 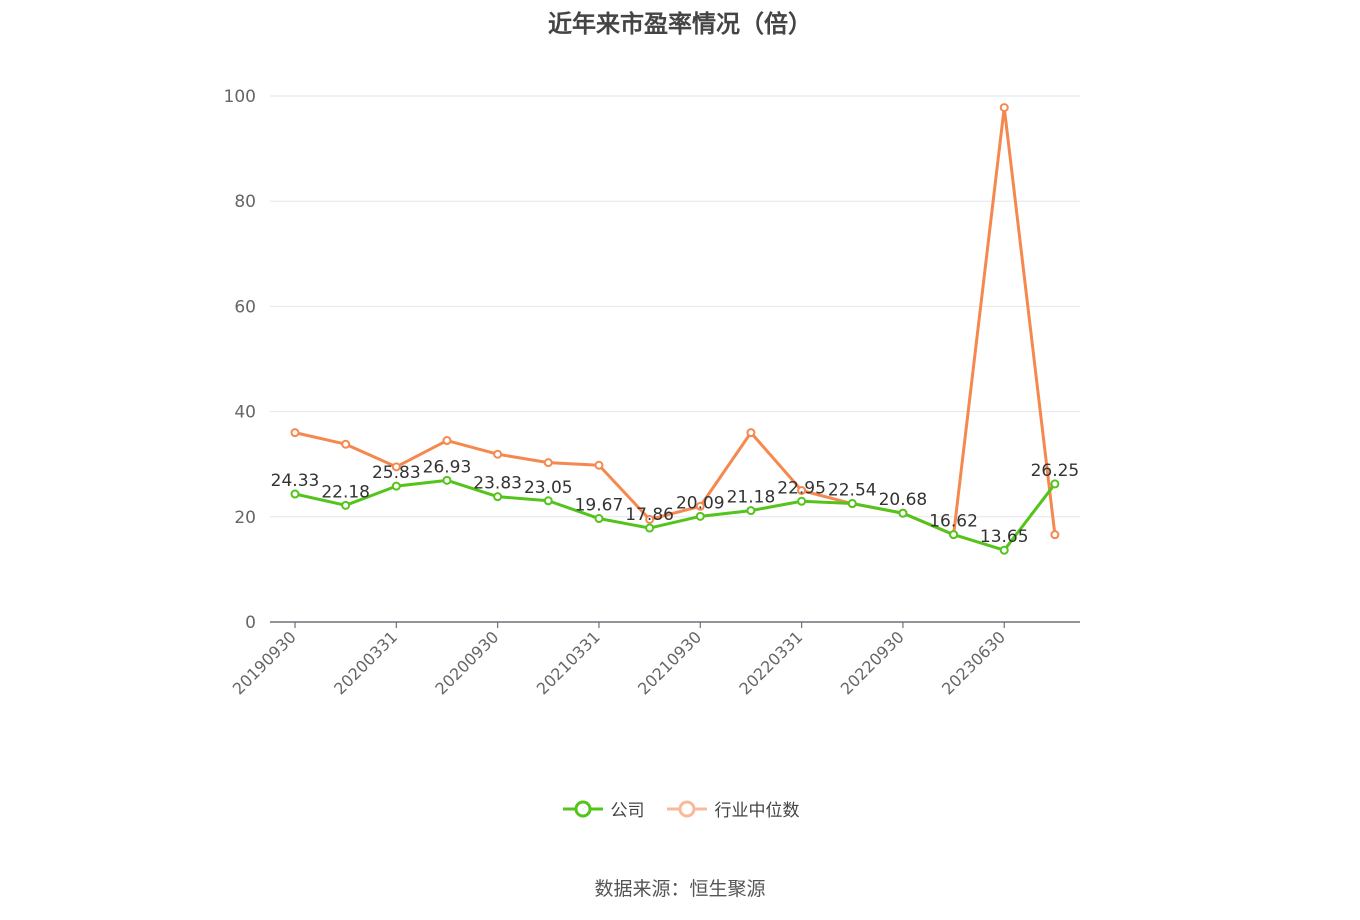 I want to click on y-tick-label-80: 80, so click(x=245, y=202).